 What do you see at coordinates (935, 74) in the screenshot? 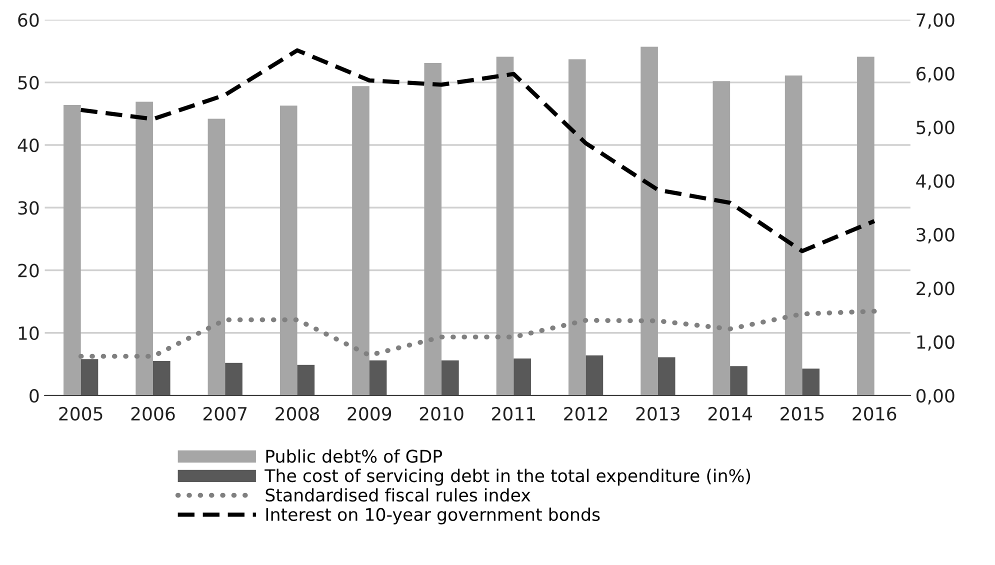
I see `y2-tick-label: 6,00` at bounding box center [935, 74].